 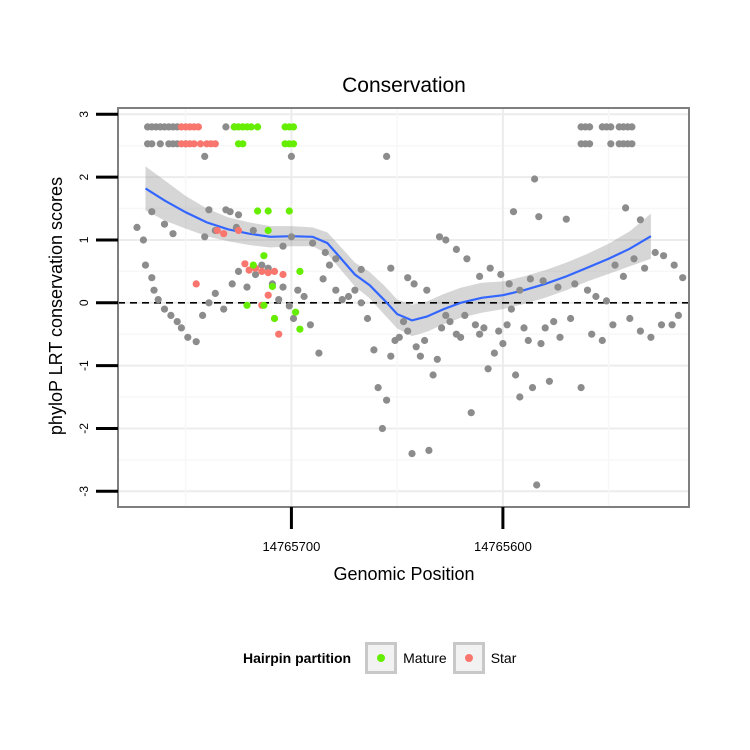 What do you see at coordinates (468, 658) in the screenshot?
I see `legend-dot-star` at bounding box center [468, 658].